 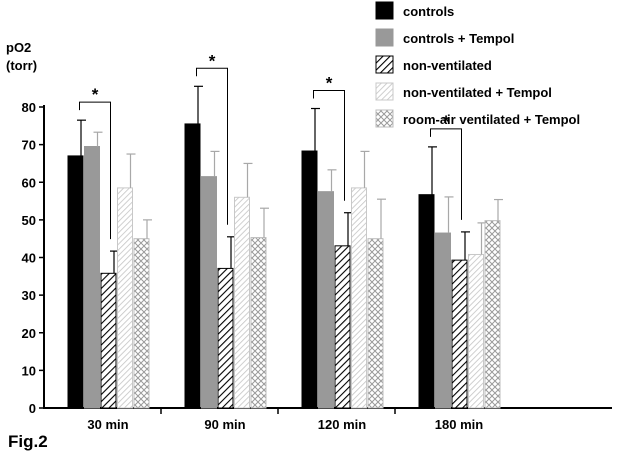 What do you see at coordinates (384, 91) in the screenshot?
I see `legend-swatch-diagonal-light` at bounding box center [384, 91].